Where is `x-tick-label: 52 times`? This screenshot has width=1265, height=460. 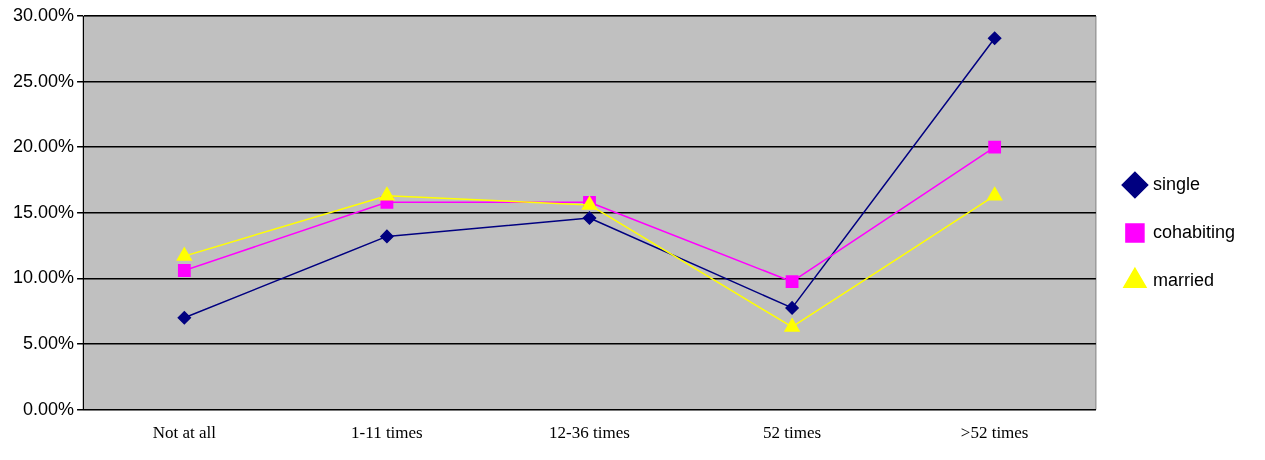 x-tick-label: 52 times is located at coordinates (792, 433).